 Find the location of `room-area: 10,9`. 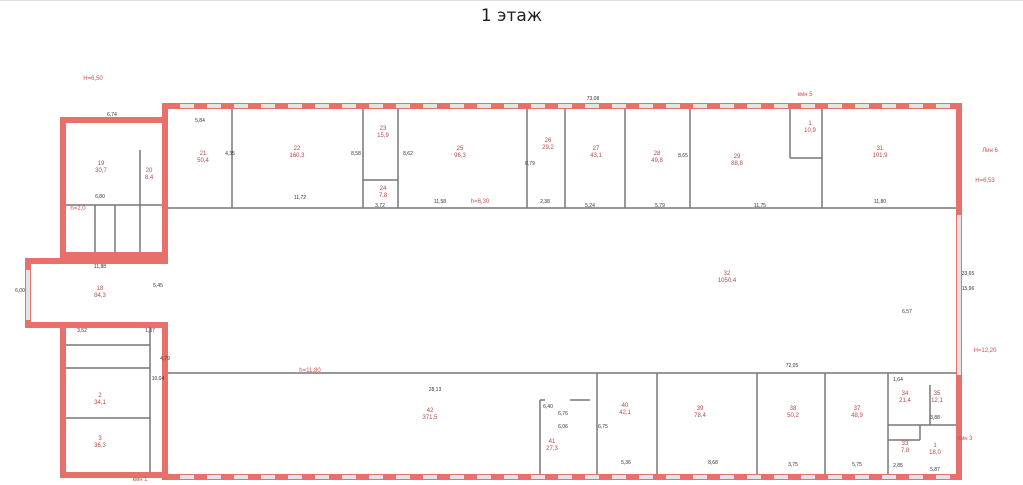

room-area: 10,9 is located at coordinates (810, 131).